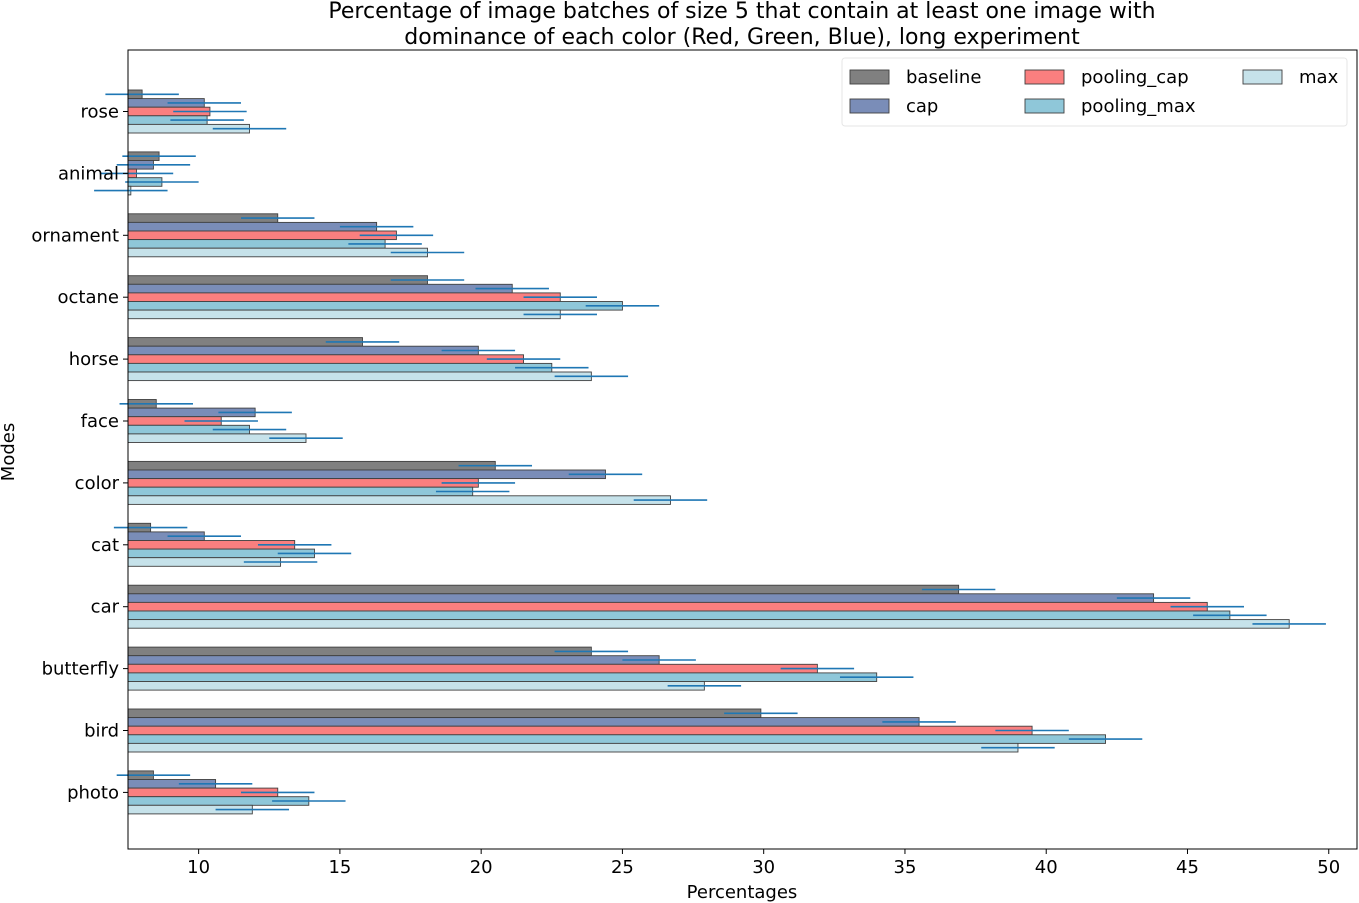 The width and height of the screenshot is (1359, 903). What do you see at coordinates (256, 244) in the screenshot?
I see `bar-ornament-pooling_max` at bounding box center [256, 244].